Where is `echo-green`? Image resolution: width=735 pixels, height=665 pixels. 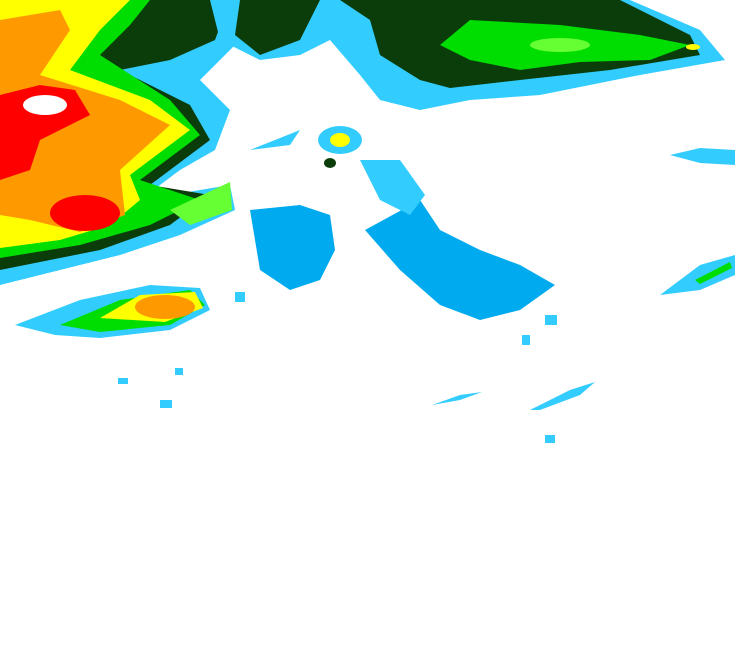 echo-green is located at coordinates (713, 273).